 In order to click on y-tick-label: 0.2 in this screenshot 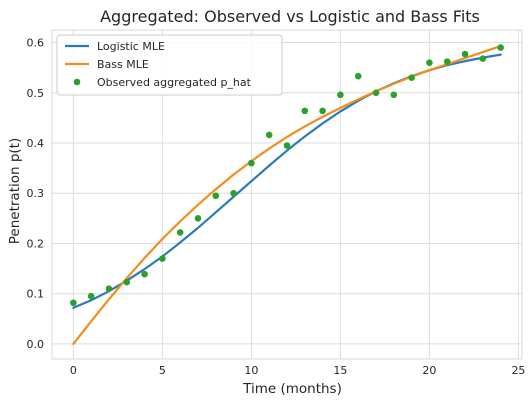, I will do `click(36, 243)`.